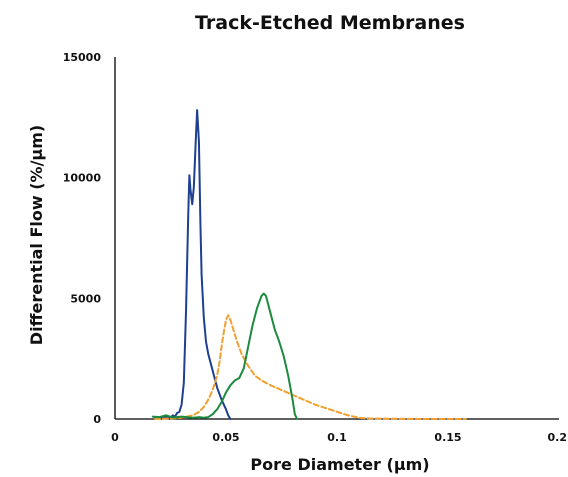 This screenshot has width=568, height=477. Describe the element at coordinates (225, 437) in the screenshot. I see `x-tick-label: 0.05` at that location.